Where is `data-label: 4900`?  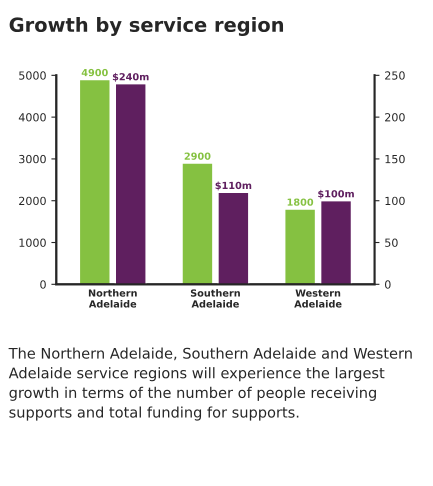 data-label: 4900 is located at coordinates (95, 72).